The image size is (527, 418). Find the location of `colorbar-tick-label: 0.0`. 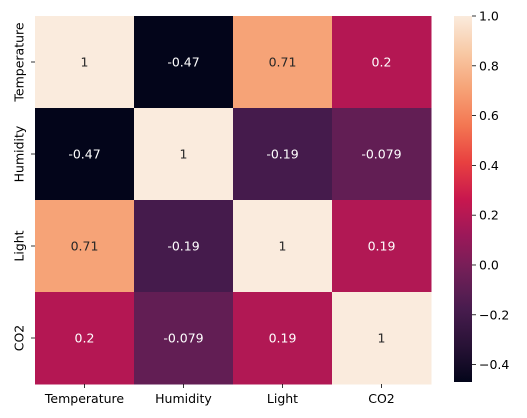

colorbar-tick-label: 0.0 is located at coordinates (489, 264).